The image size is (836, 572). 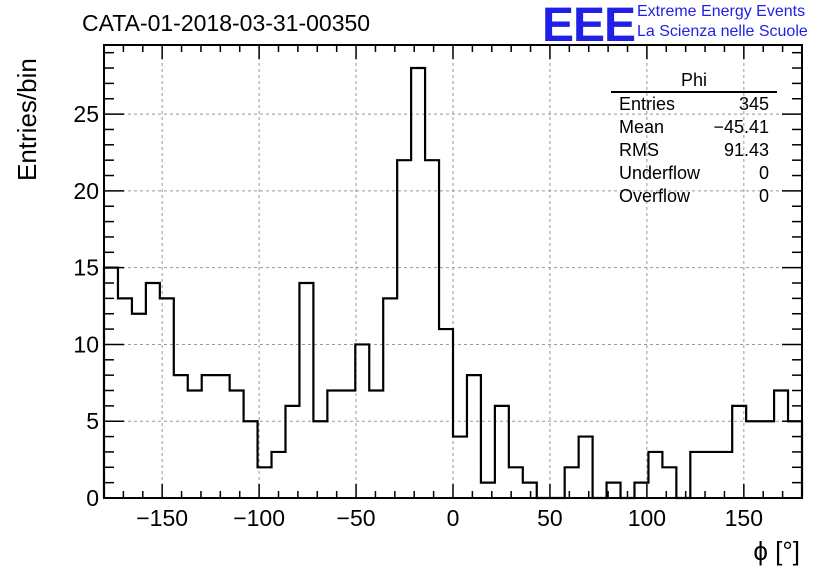 What do you see at coordinates (356, 518) in the screenshot?
I see `x-tick-label: −50` at bounding box center [356, 518].